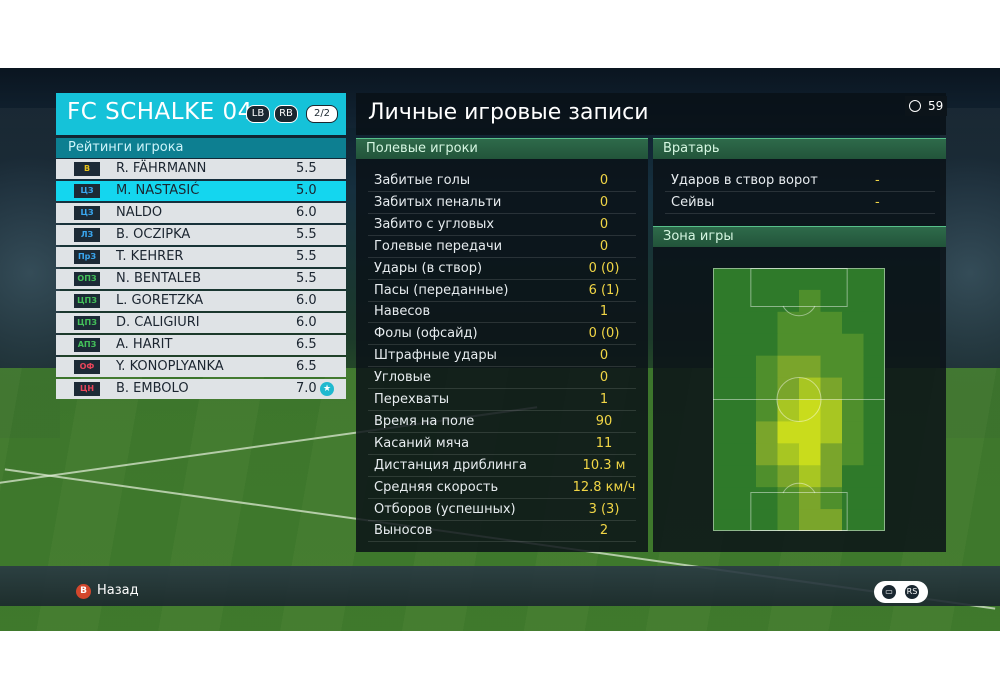 This screenshot has width=1000, height=700. I want to click on chat-icon: ▭, so click(889, 592).